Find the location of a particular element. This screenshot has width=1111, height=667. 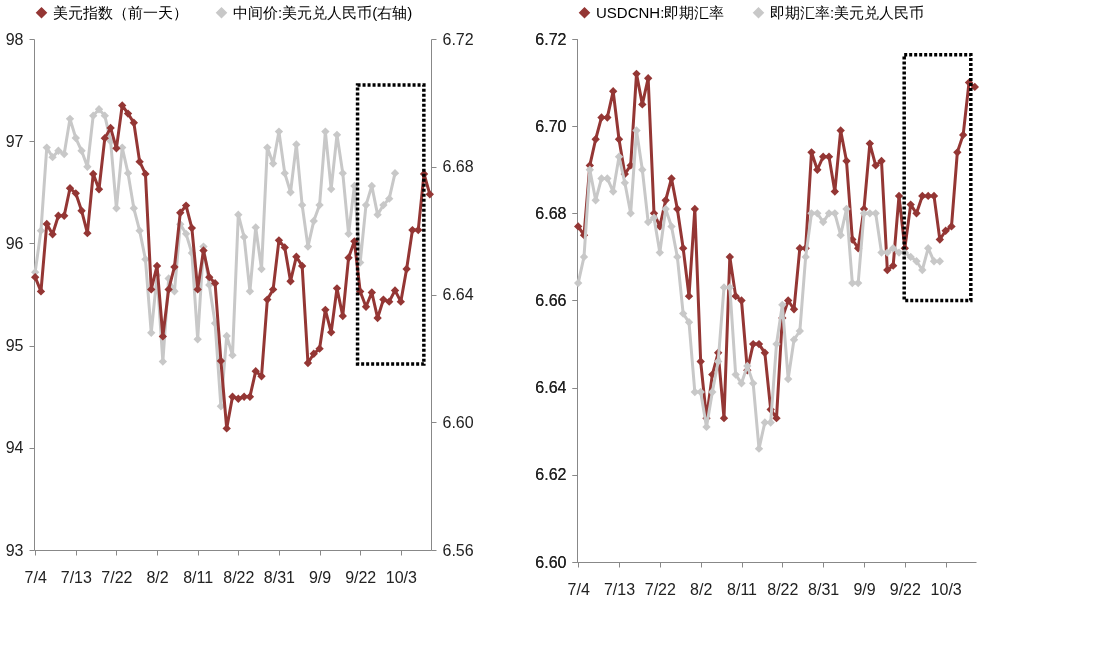

y-tick-label: 6.62 is located at coordinates (551, 475).